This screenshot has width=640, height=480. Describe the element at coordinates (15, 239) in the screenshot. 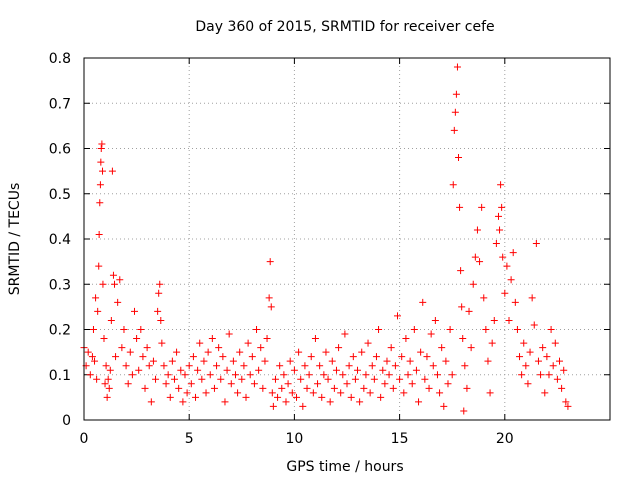

I see `y-axis-label: SRMTID / TECUs` at that location.